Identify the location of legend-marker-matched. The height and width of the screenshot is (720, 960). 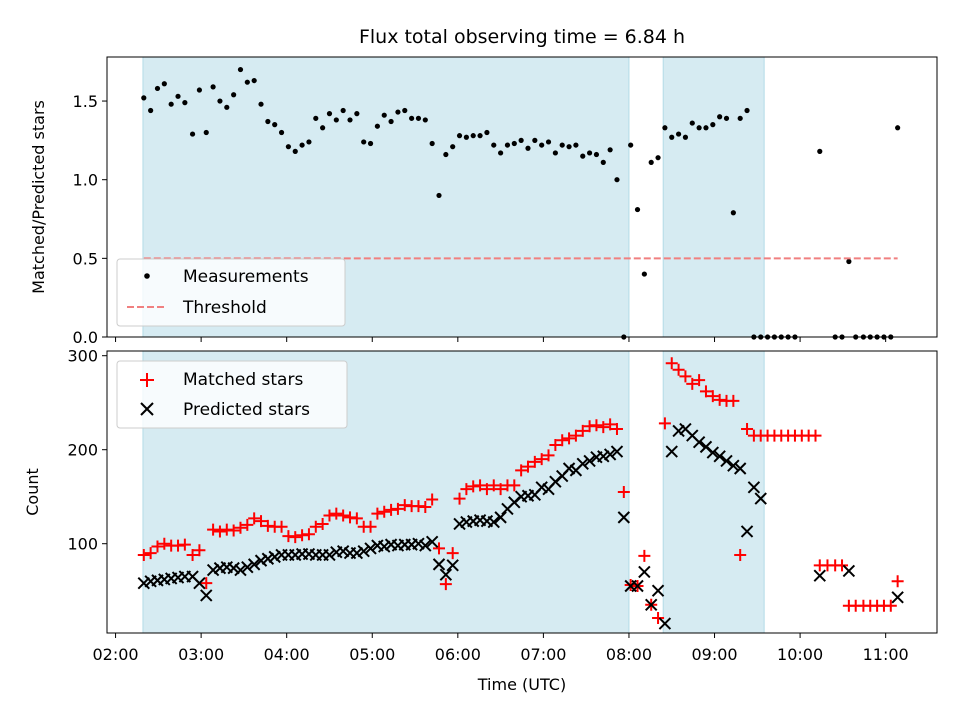
(147, 380).